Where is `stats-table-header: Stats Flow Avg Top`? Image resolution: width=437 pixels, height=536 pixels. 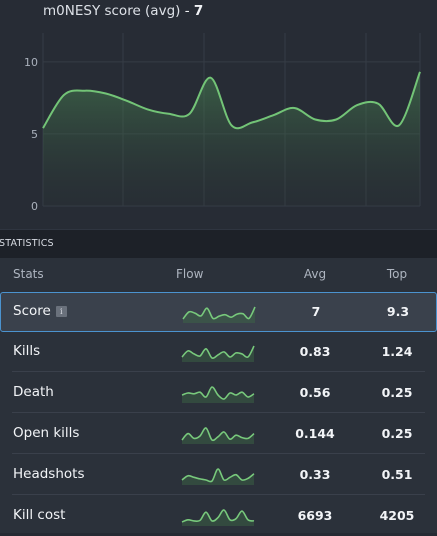 stats-table-header: Stats Flow Avg Top is located at coordinates (218, 274).